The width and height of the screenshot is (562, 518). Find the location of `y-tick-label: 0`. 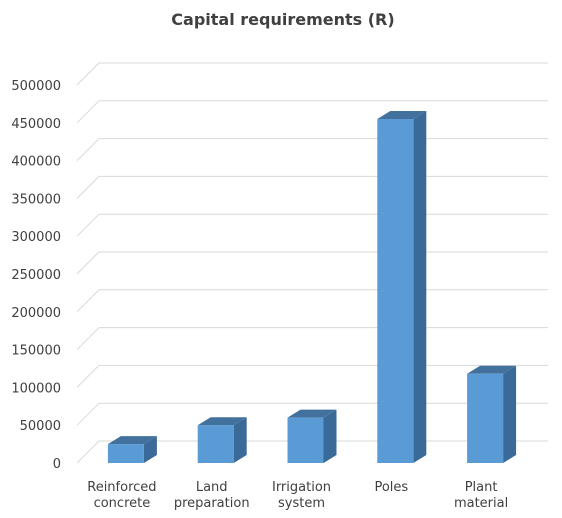

y-tick-label: 0 is located at coordinates (57, 464).